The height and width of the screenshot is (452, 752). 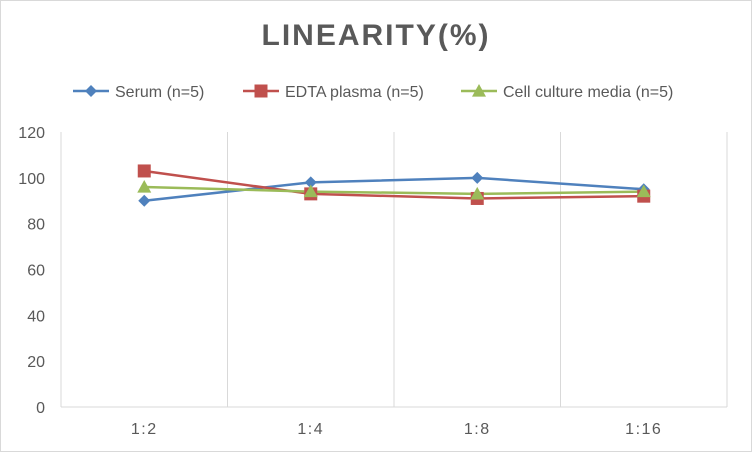 I want to click on x-tick-label: 1:4, so click(x=310, y=429).